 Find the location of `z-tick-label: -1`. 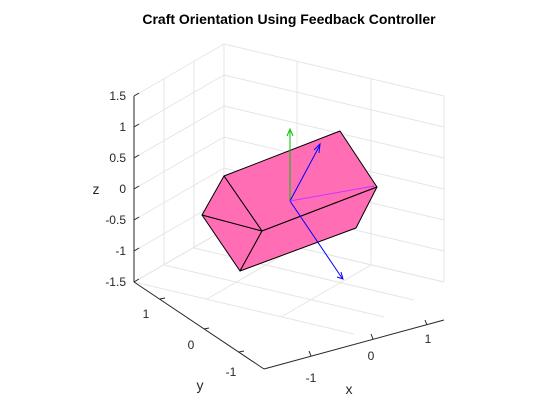

z-tick-label: -1 is located at coordinates (120, 251).